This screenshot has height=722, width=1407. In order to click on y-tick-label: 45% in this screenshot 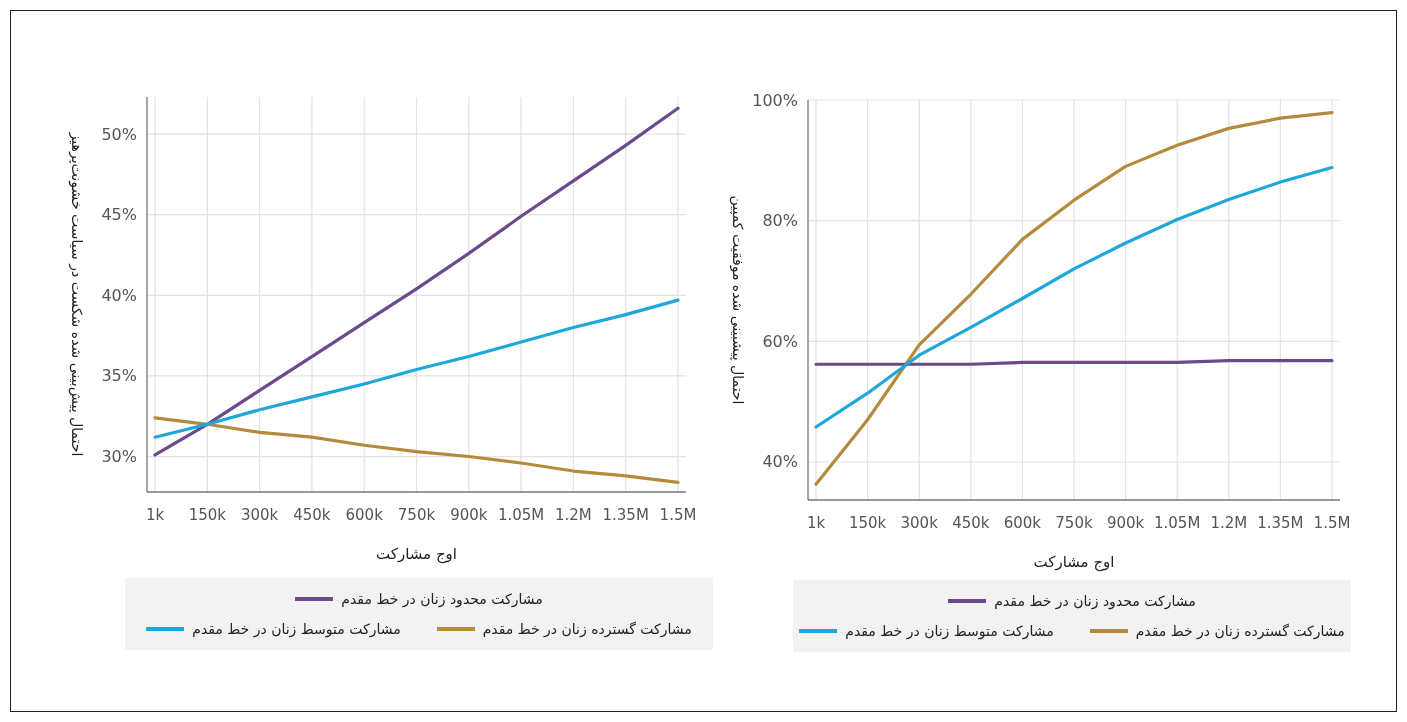, I will do `click(119, 215)`.